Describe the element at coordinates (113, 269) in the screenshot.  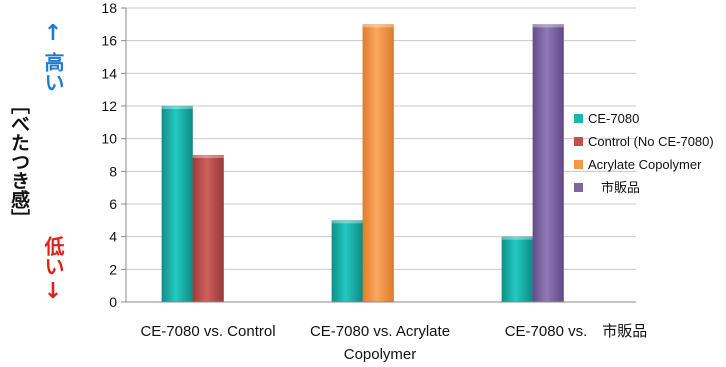
I see `y-tick-label: 2` at that location.